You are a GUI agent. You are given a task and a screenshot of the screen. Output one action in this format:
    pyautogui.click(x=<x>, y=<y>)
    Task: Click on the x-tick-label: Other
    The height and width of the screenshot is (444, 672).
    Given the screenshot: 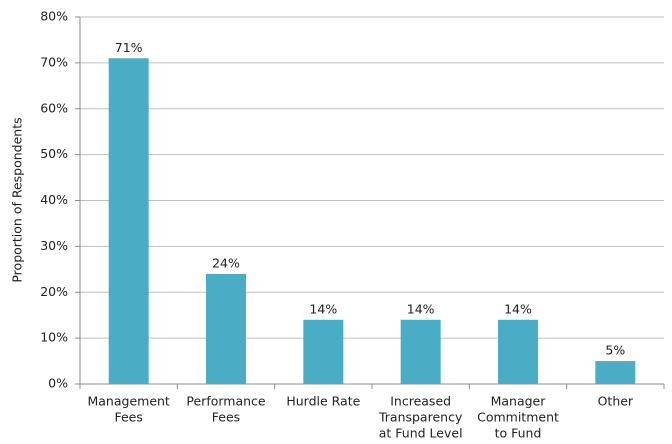 What is the action you would take?
    pyautogui.click(x=616, y=401)
    